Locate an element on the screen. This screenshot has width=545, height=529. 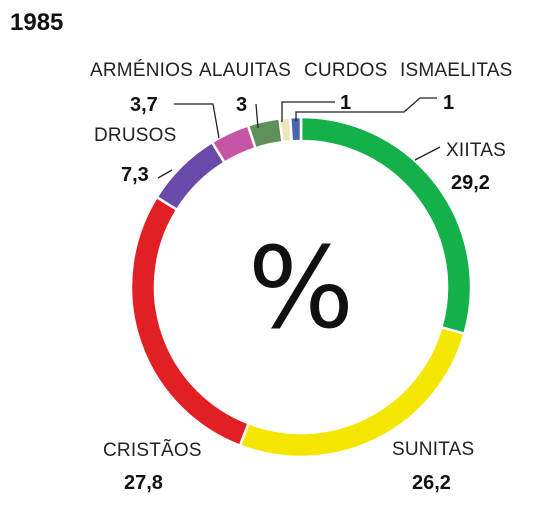
slice-value-ismaelitas: 1 is located at coordinates (448, 103).